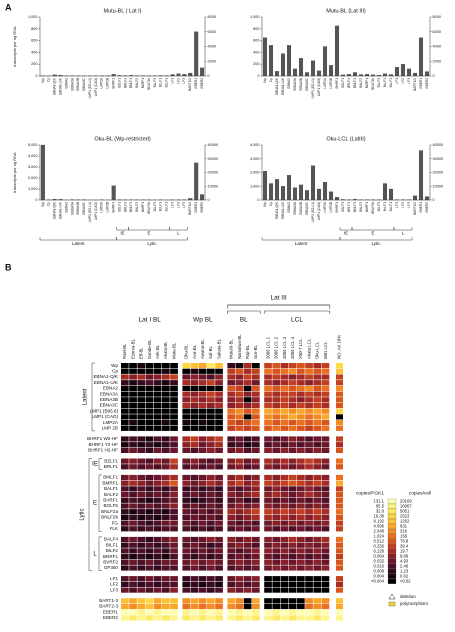  Describe the element at coordinates (34, 64) in the screenshot. I see `y-tick-label: 200` at that location.